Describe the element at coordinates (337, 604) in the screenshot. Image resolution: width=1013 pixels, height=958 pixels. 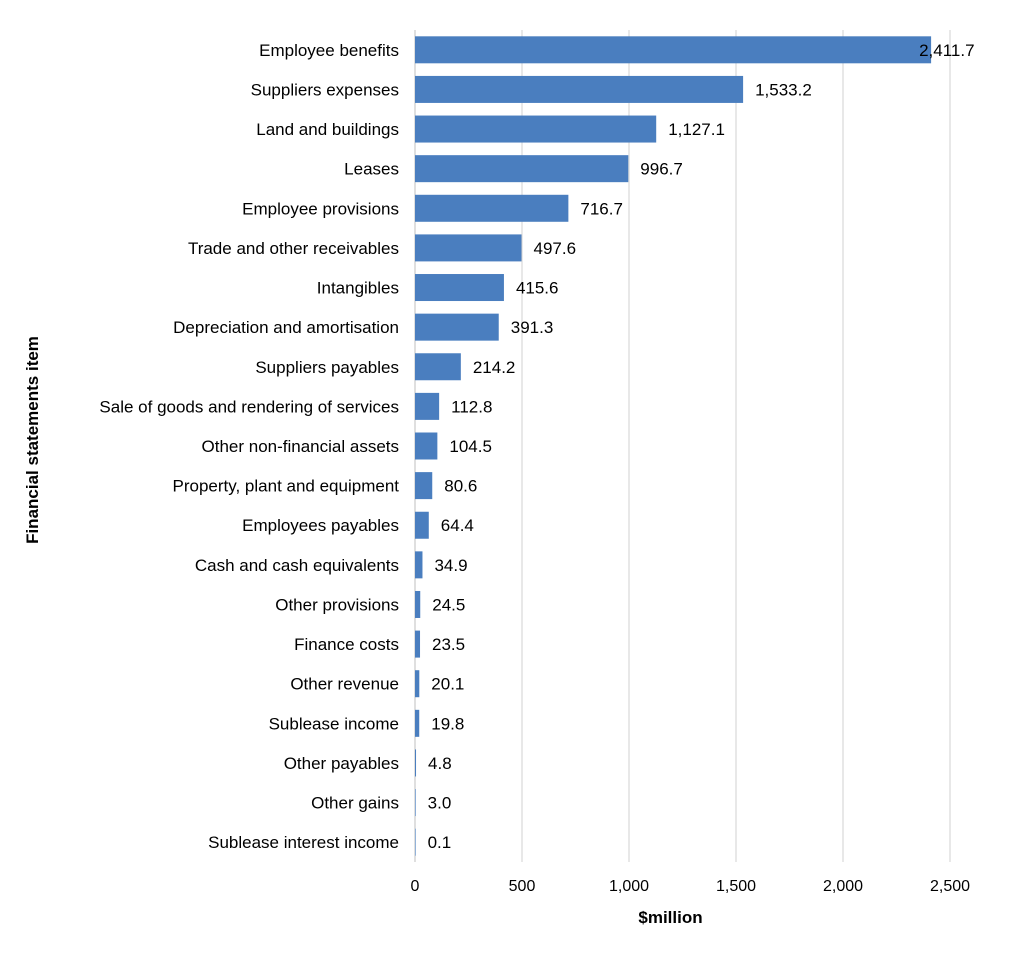
I see `category-label: Other provisions` at that location.